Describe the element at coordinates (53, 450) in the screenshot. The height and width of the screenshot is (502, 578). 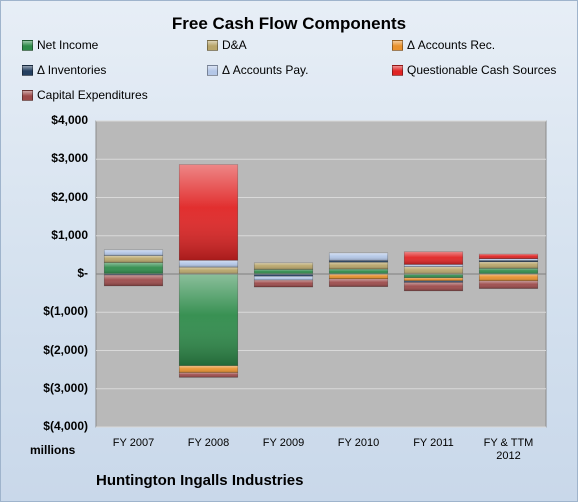
I see `units-label: millions` at that location.